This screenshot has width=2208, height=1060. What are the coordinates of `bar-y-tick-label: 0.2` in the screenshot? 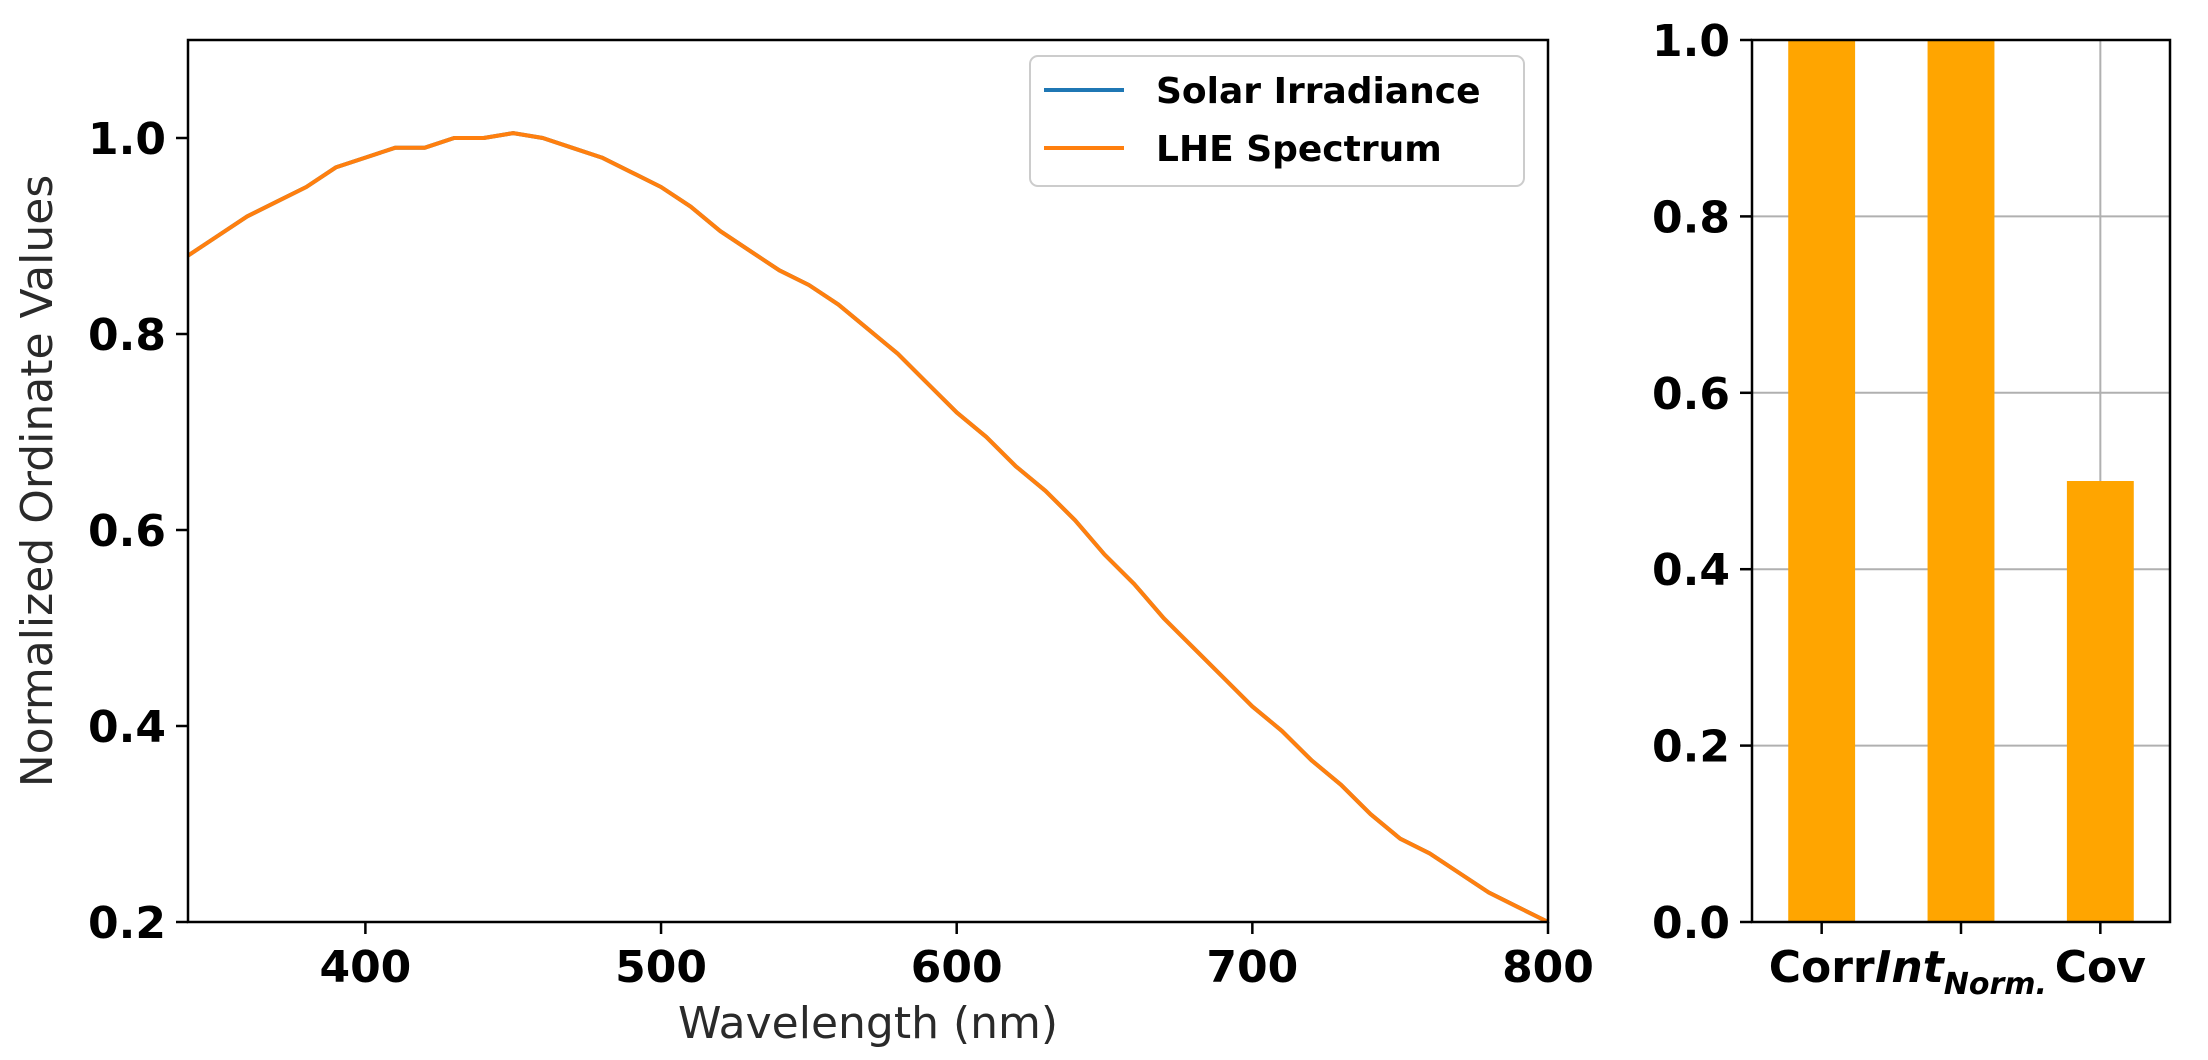 It's located at (1691, 747).